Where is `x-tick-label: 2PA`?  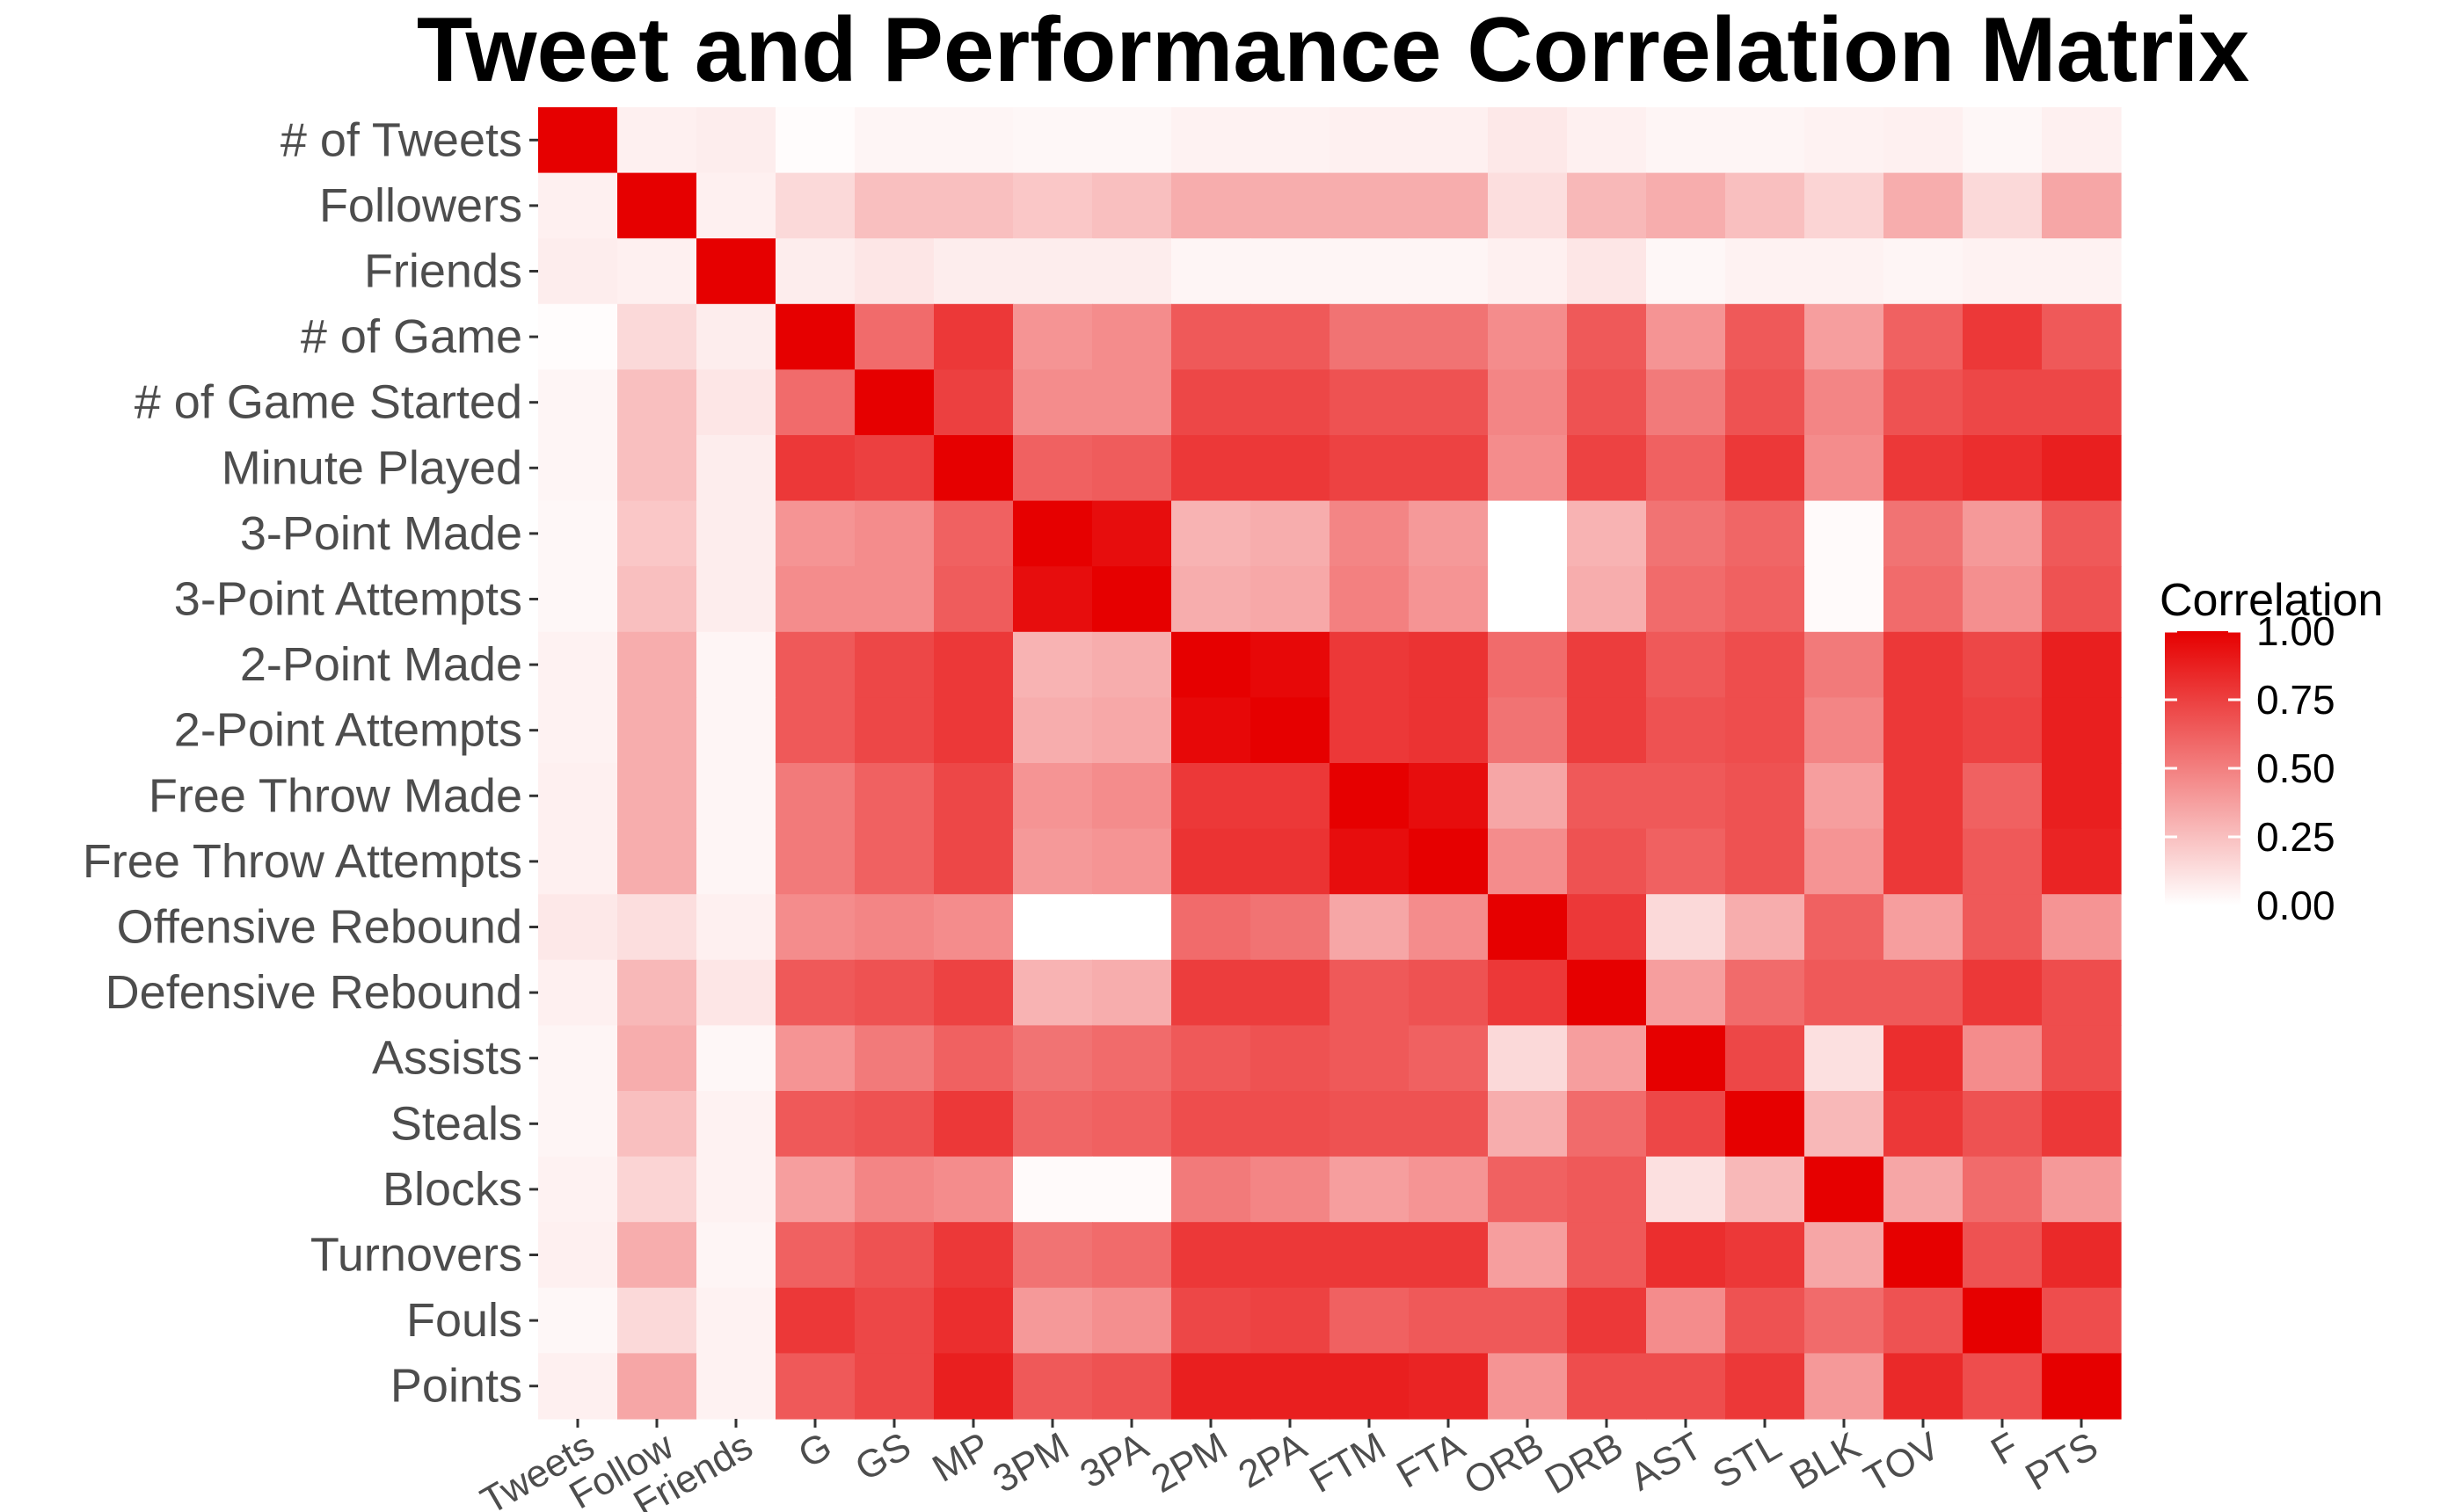
x-tick-label: 2PA is located at coordinates (1272, 1461).